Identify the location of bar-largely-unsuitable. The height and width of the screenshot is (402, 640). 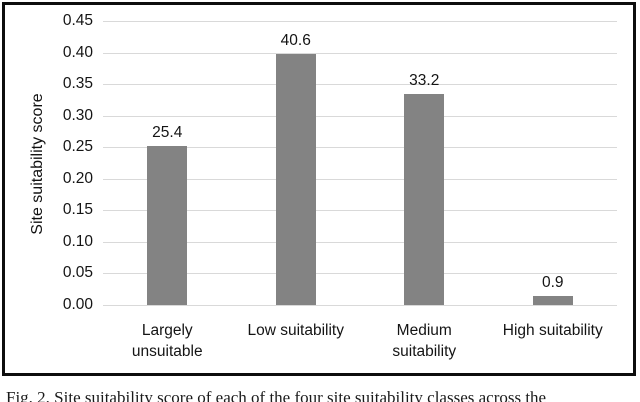
(167, 225).